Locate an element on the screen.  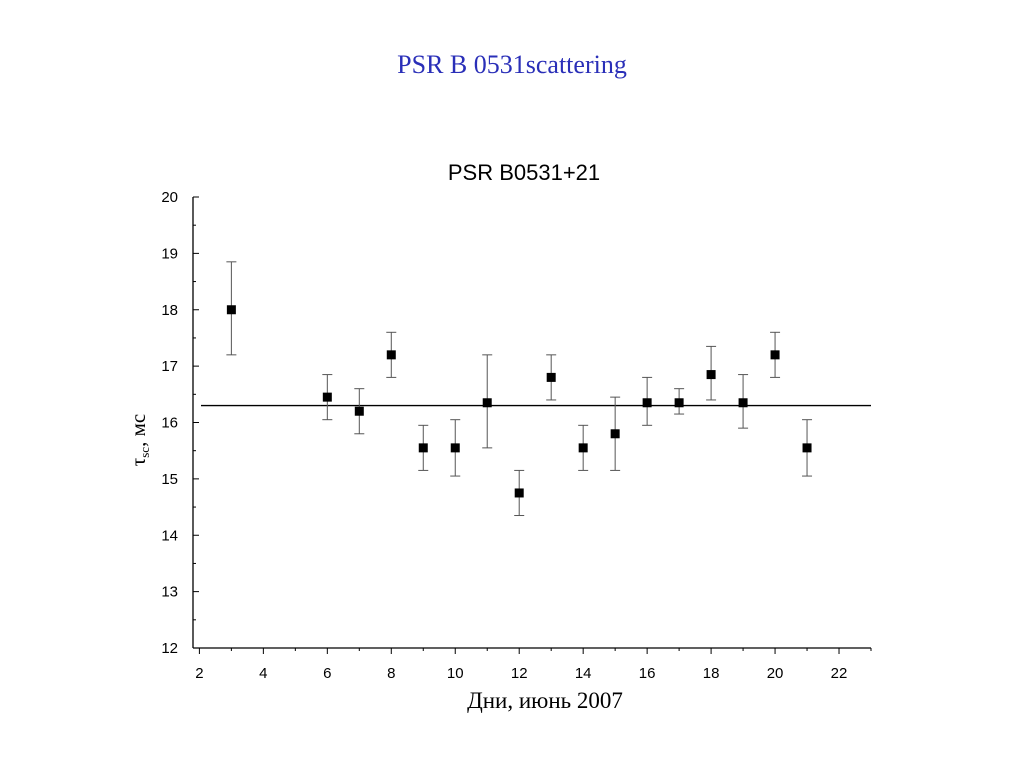
x-tick-label: 10 is located at coordinates (455, 673).